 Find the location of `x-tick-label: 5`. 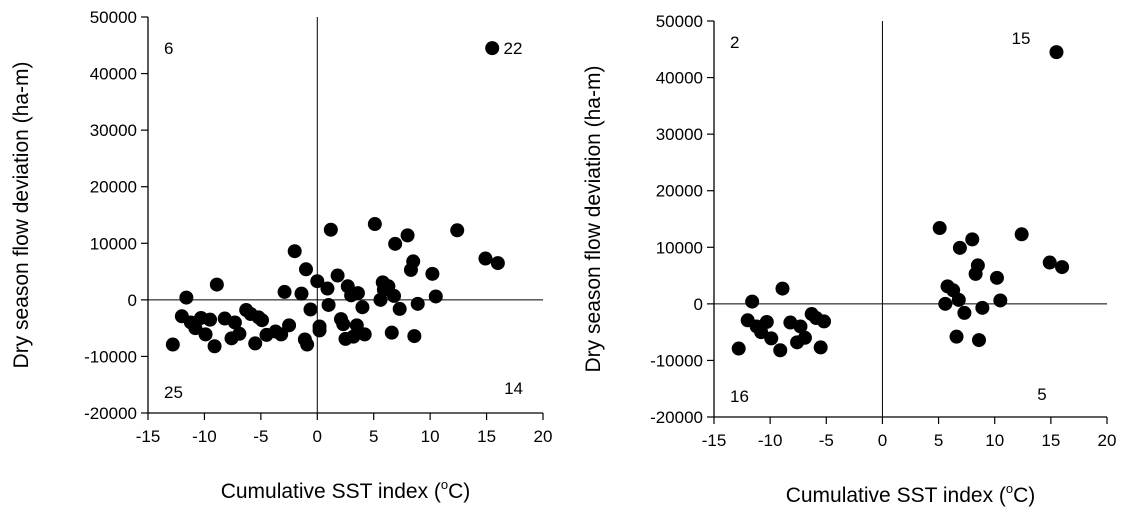

x-tick-label: 5 is located at coordinates (373, 436).